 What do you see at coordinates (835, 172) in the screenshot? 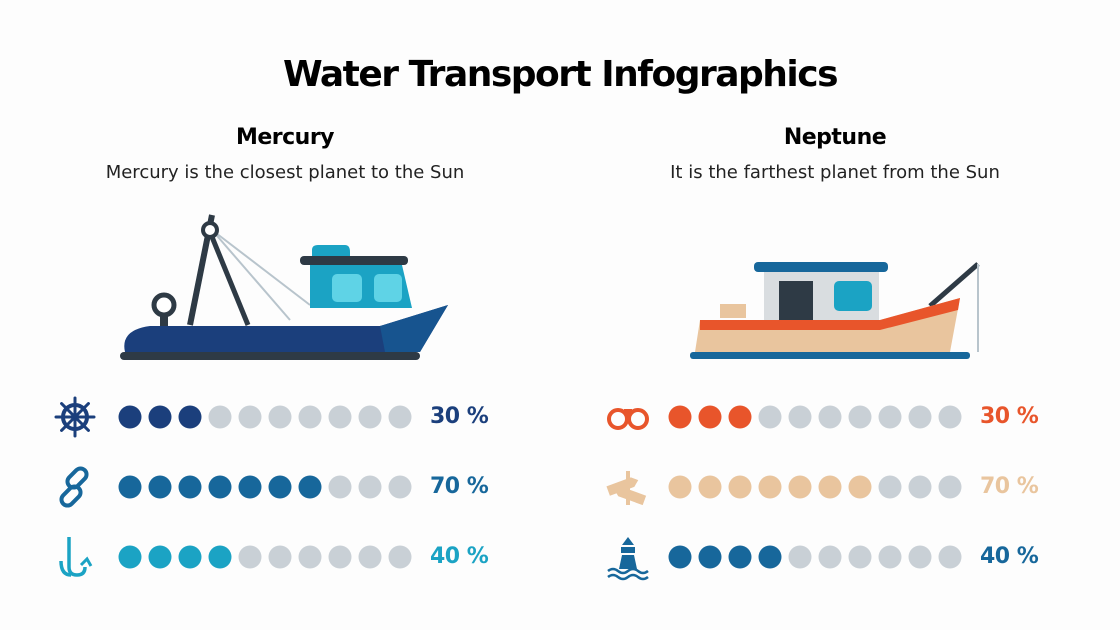
I see `panel-text: It is the farthest planet from the Sun` at bounding box center [835, 172].